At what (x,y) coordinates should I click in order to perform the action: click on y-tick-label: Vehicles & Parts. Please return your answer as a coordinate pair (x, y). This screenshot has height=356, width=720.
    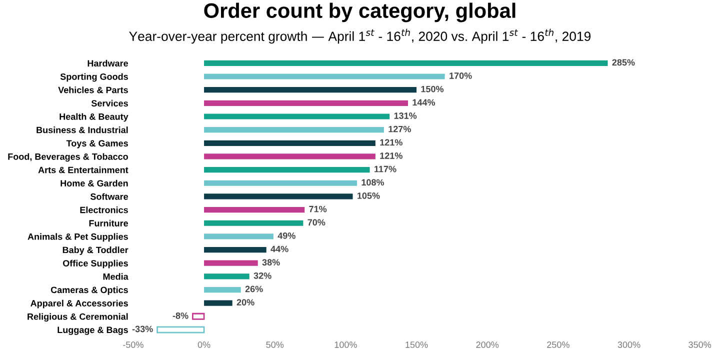
    Looking at the image, I should click on (93, 90).